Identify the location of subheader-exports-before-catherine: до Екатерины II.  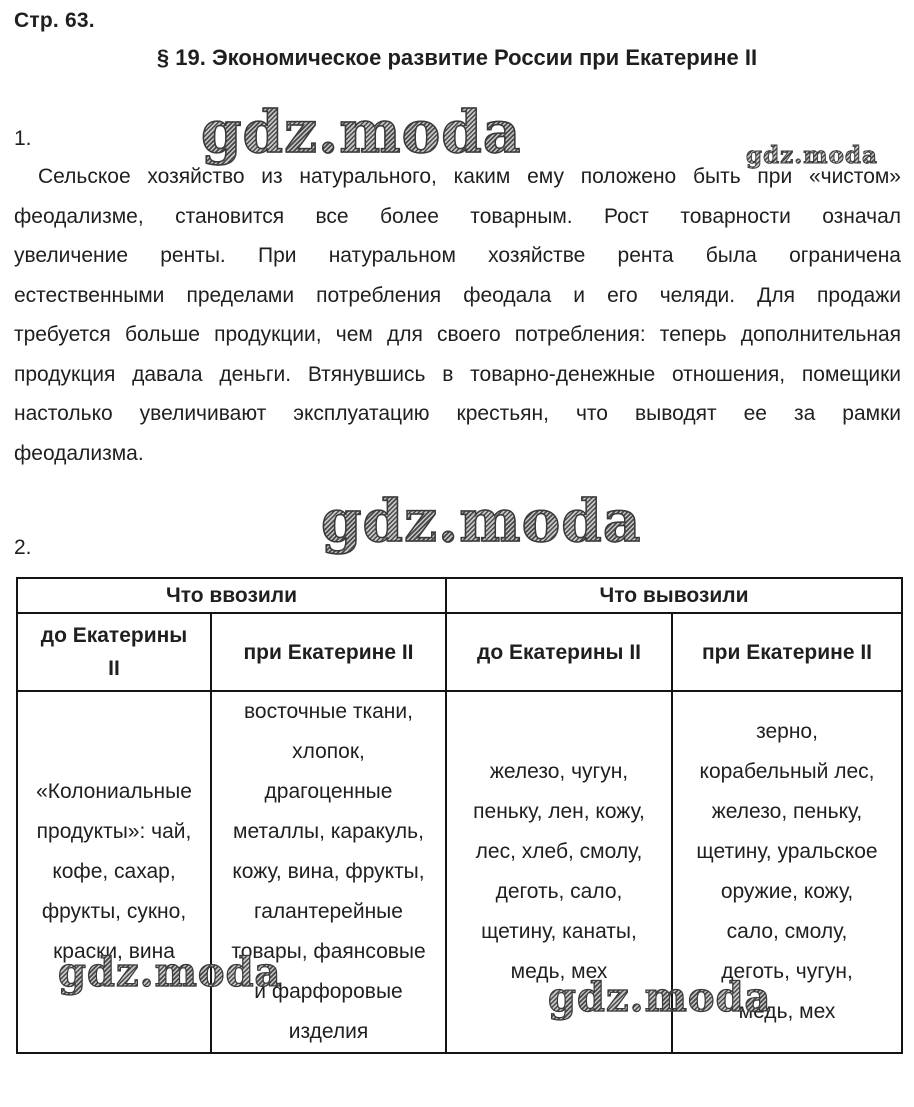
(559, 652).